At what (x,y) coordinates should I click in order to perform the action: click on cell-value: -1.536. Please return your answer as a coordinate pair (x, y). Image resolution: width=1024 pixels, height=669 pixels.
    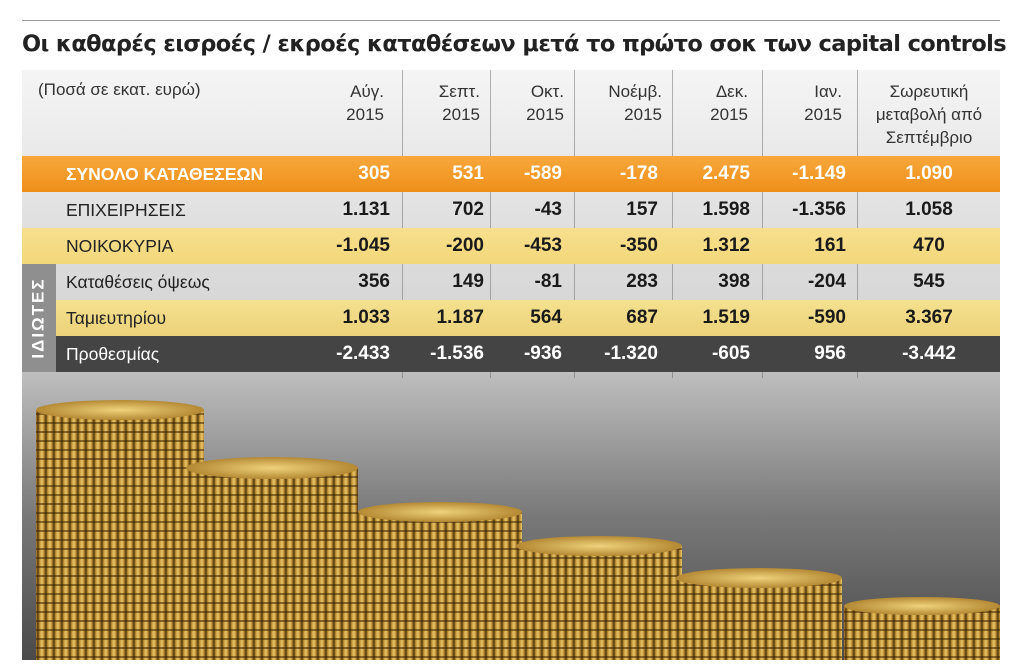
    Looking at the image, I should click on (457, 353).